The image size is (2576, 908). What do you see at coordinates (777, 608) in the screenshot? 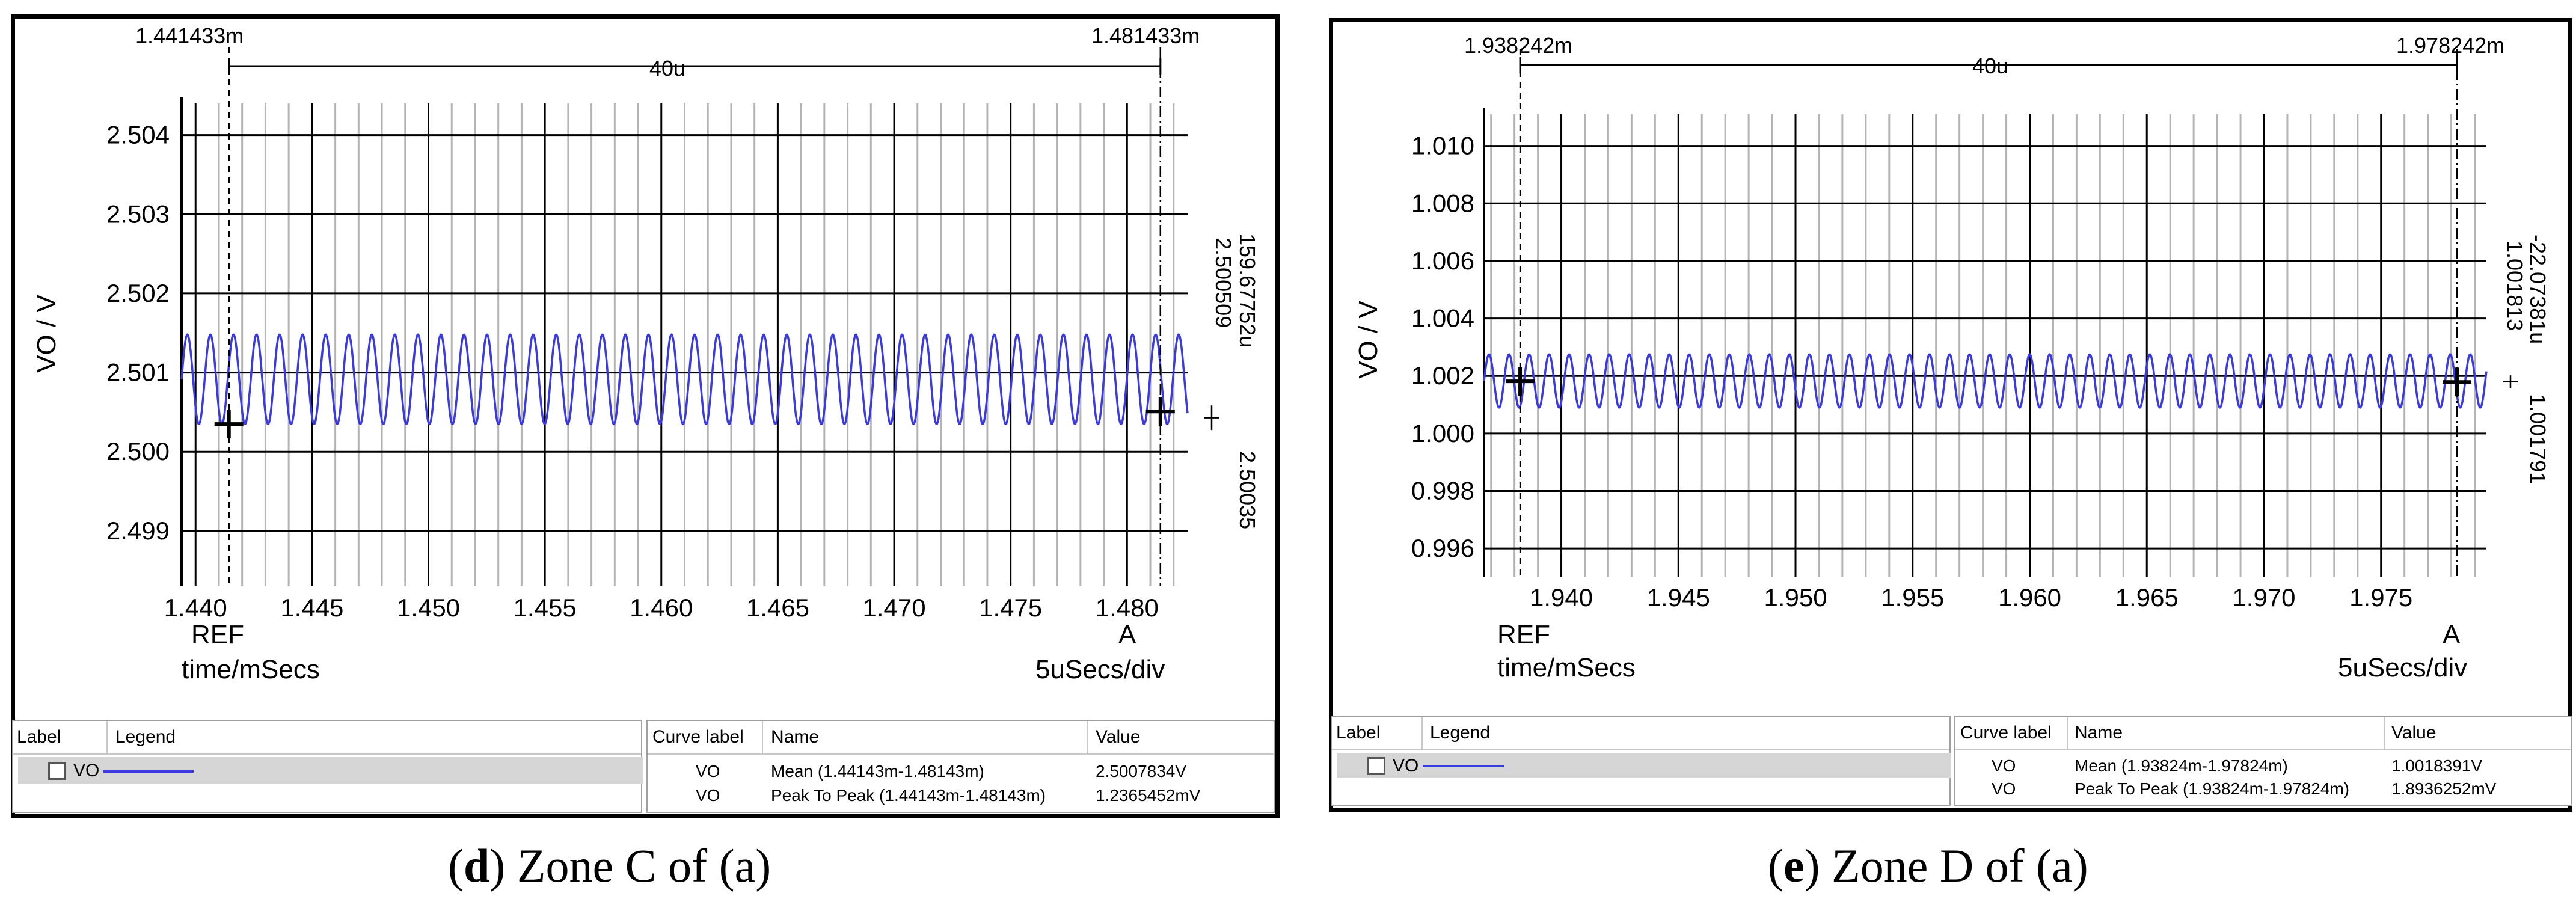
I see `x-tick-label: 1.465` at bounding box center [777, 608].